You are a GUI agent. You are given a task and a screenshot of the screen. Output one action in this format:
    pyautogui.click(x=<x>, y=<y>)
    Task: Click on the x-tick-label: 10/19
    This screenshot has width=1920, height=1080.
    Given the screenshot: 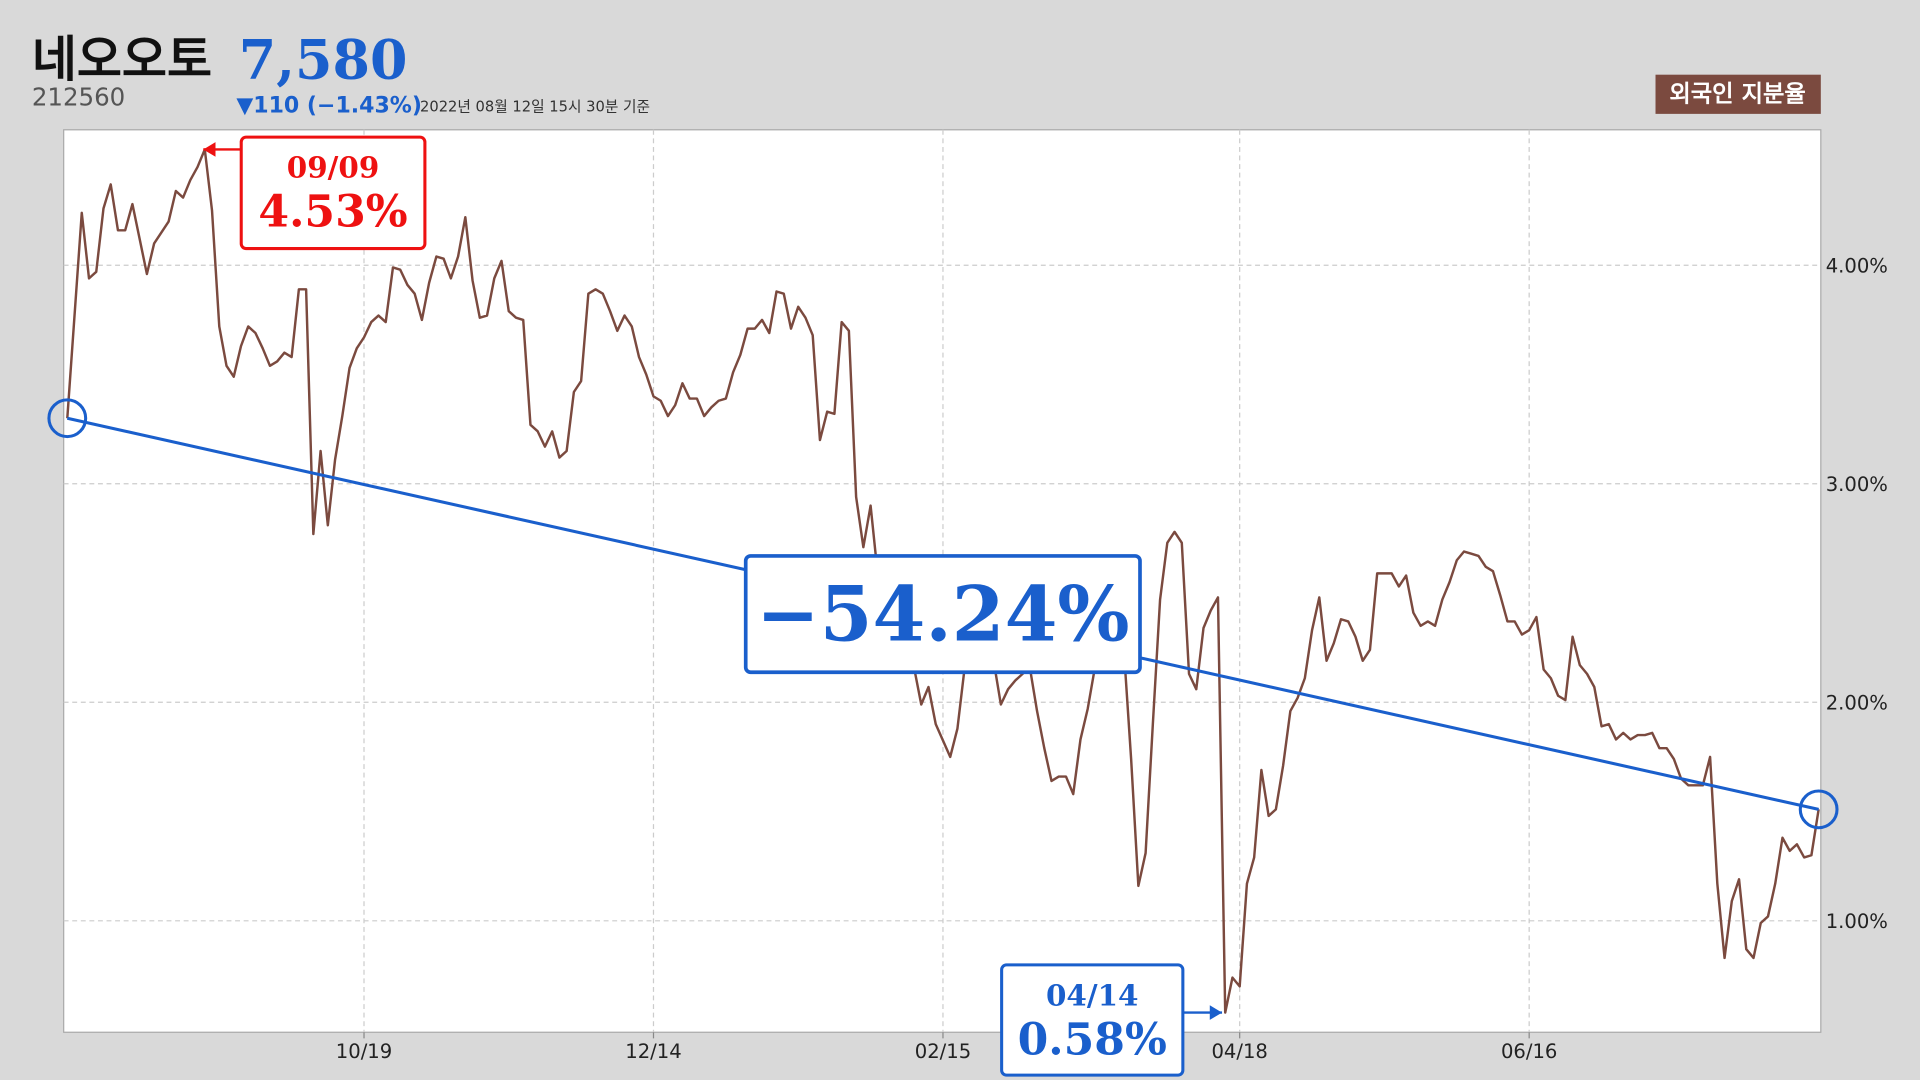 What is the action you would take?
    pyautogui.click(x=364, y=1051)
    